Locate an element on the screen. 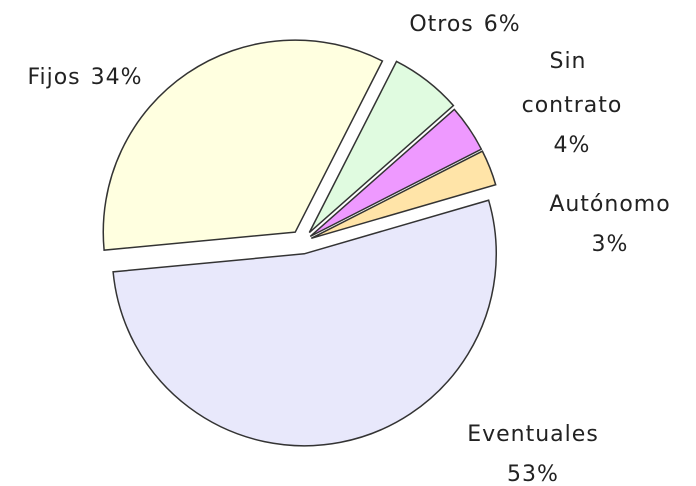 This screenshot has height=486, width=696. category-label: Otros is located at coordinates (441, 24).